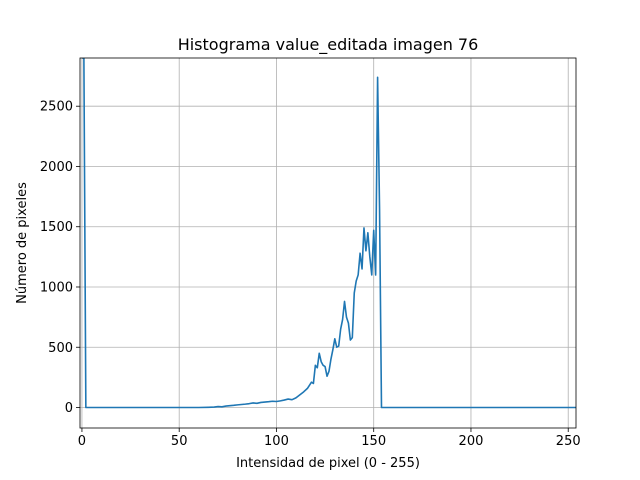  What do you see at coordinates (373, 441) in the screenshot?
I see `x-tick-label: 150` at bounding box center [373, 441].